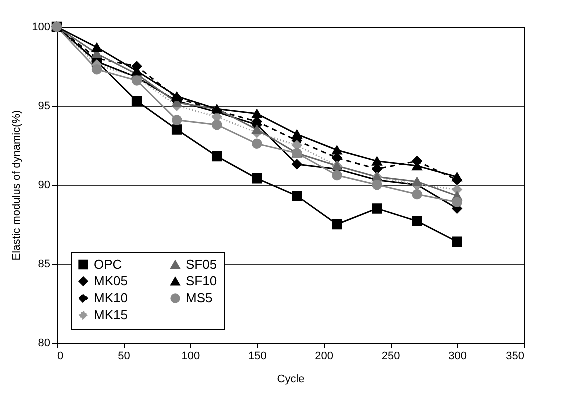 The image size is (575, 397). I want to click on y-tick-label: 95, so click(44, 106).